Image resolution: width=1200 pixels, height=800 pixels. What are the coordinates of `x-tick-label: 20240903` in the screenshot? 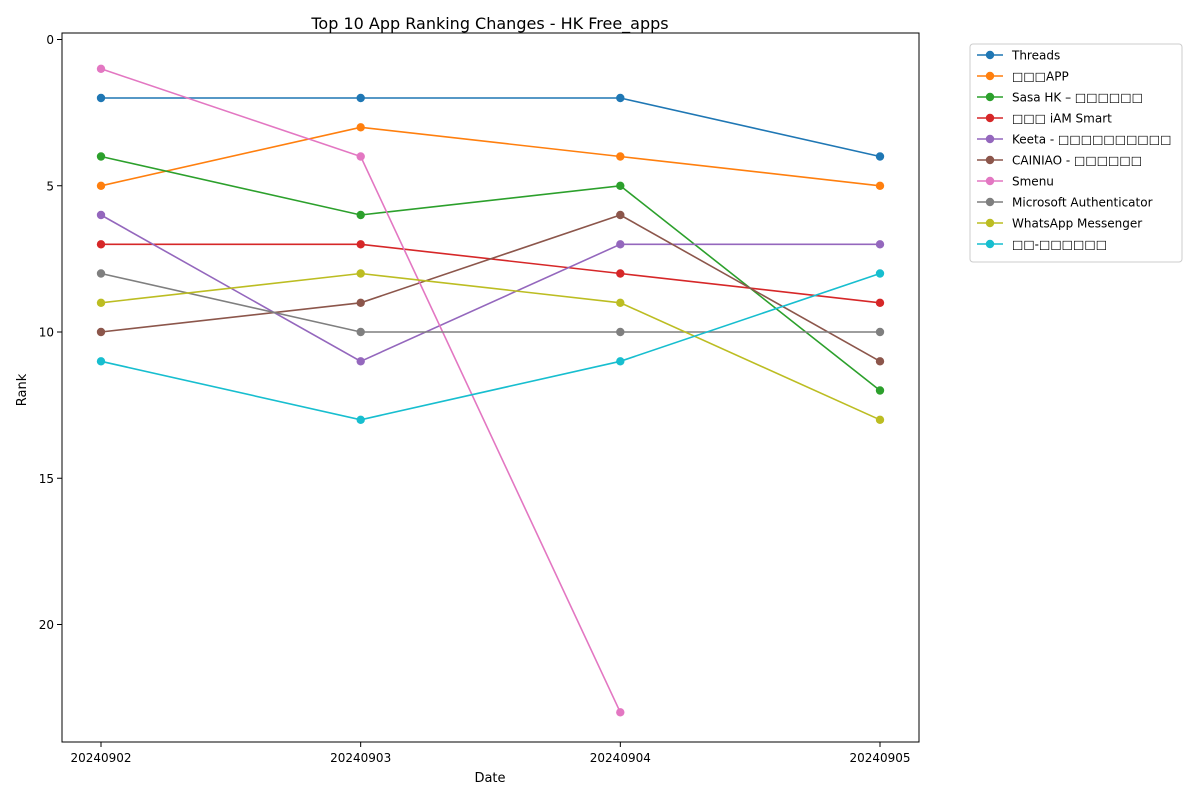 It's located at (360, 758).